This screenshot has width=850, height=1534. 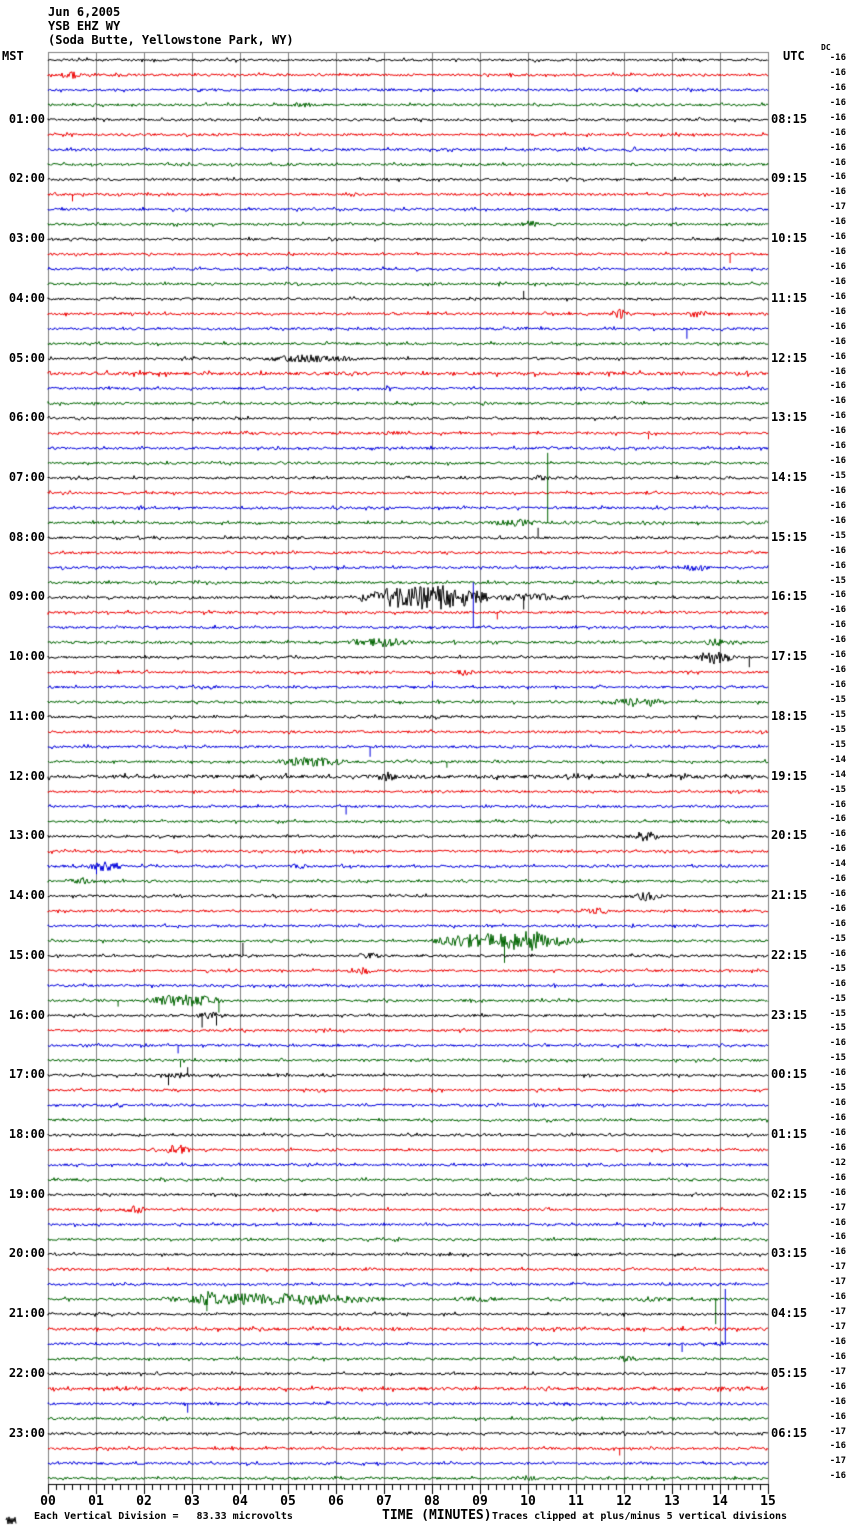 I want to click on utc-hour-label: 16:15, so click(x=789, y=596).